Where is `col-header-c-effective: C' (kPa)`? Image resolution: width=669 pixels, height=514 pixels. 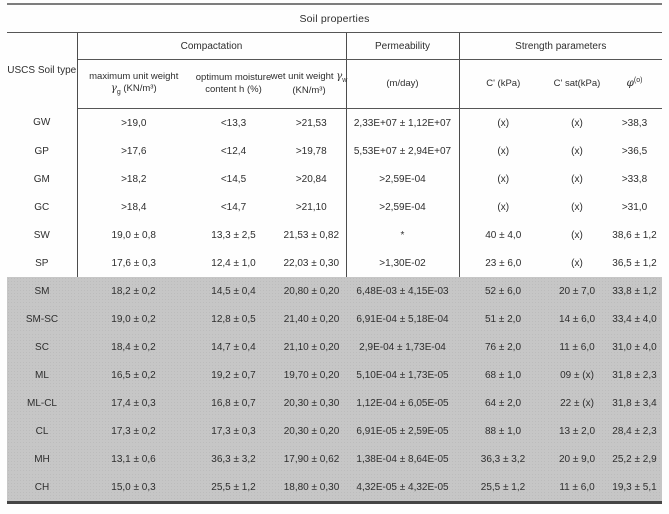
col-header-c-effective: C' (kPa) is located at coordinates (503, 84).